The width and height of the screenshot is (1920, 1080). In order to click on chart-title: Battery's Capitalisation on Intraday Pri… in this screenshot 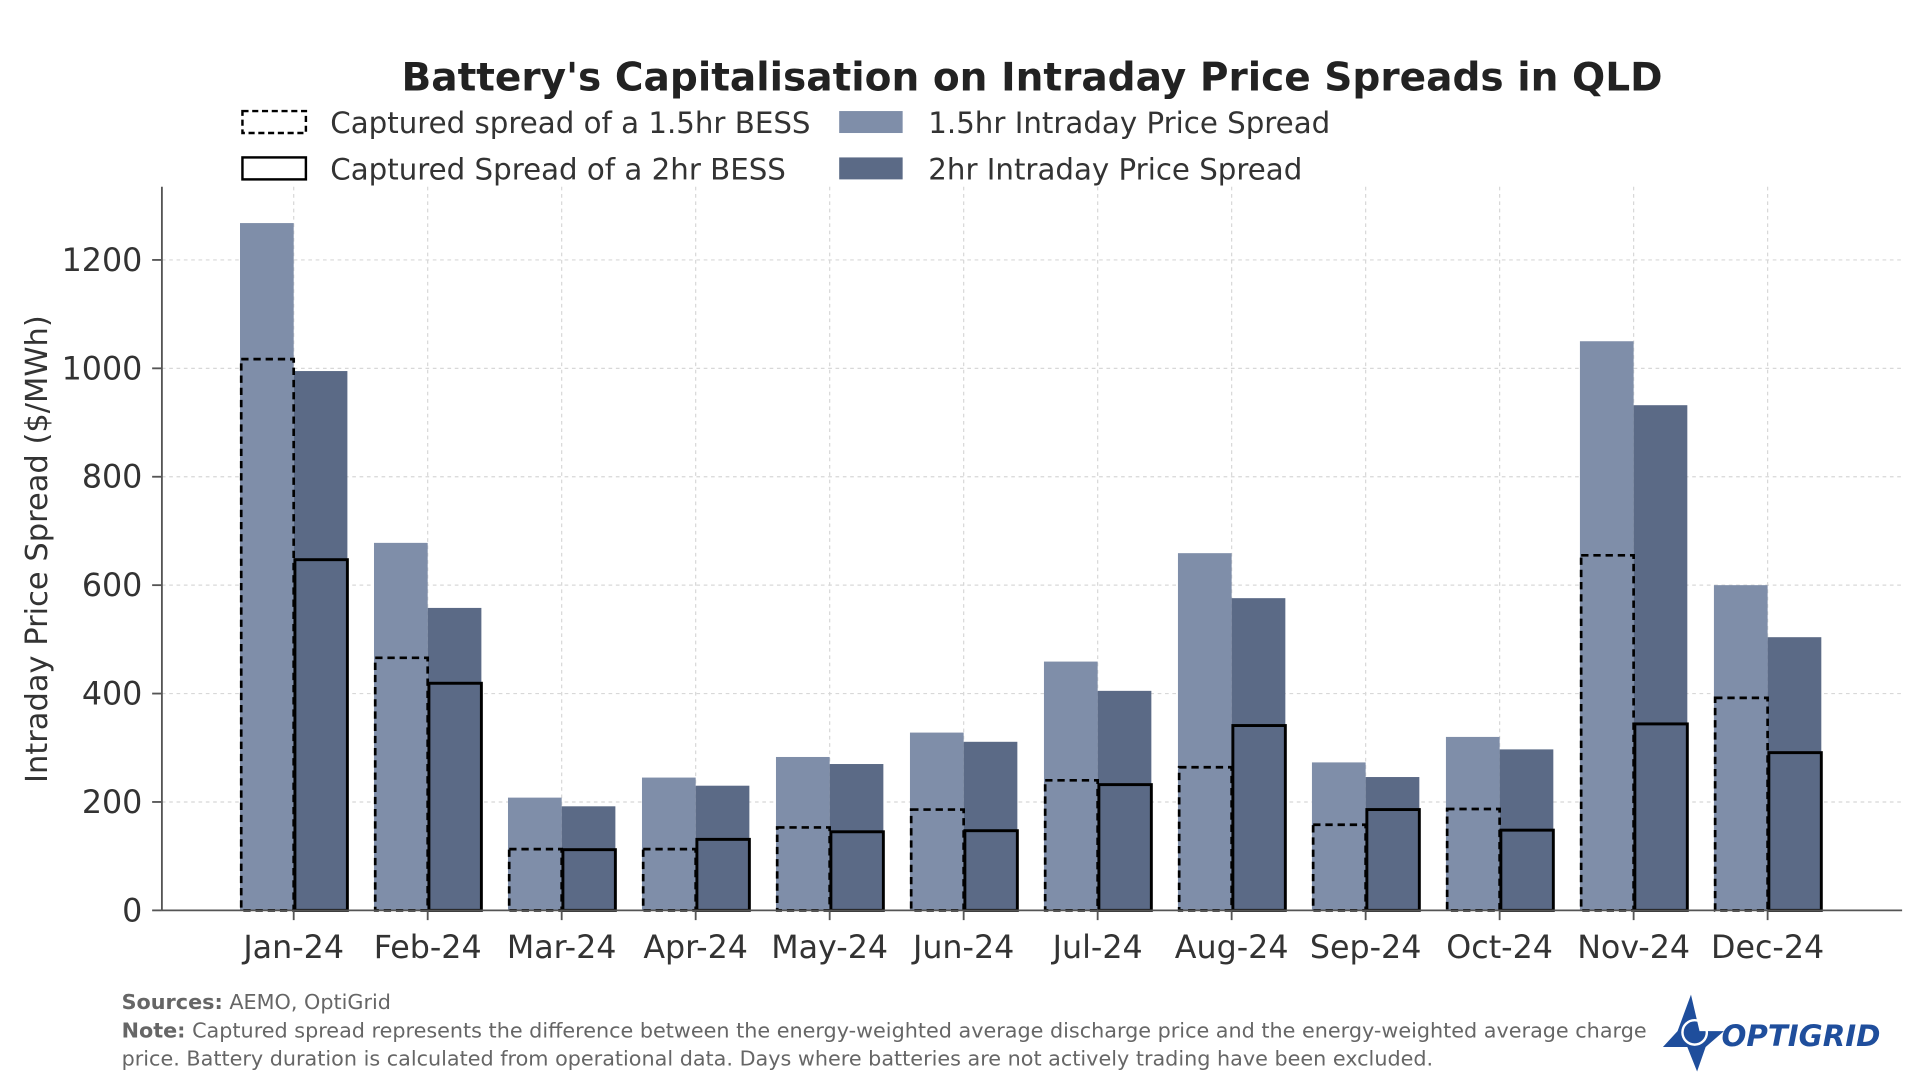, I will do `click(1031, 77)`.